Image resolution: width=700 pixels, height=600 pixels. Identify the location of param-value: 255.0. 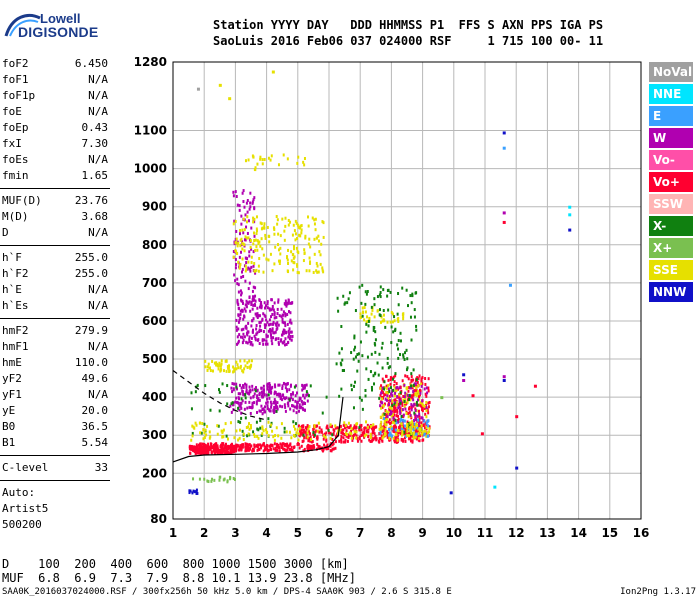
(91, 257).